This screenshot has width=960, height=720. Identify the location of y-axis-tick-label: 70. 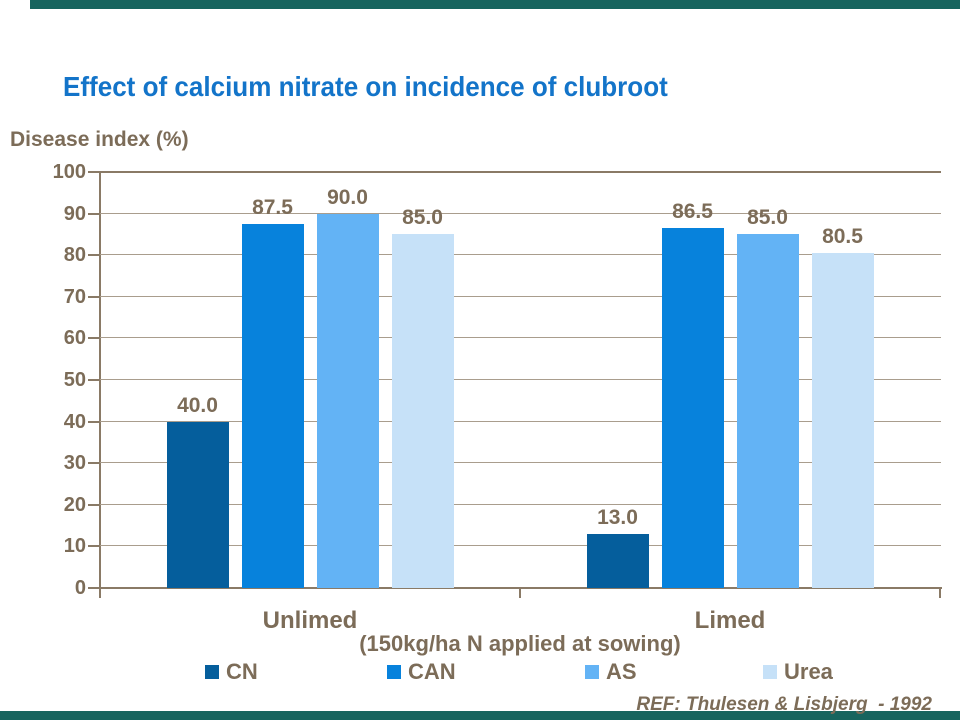
(74, 296).